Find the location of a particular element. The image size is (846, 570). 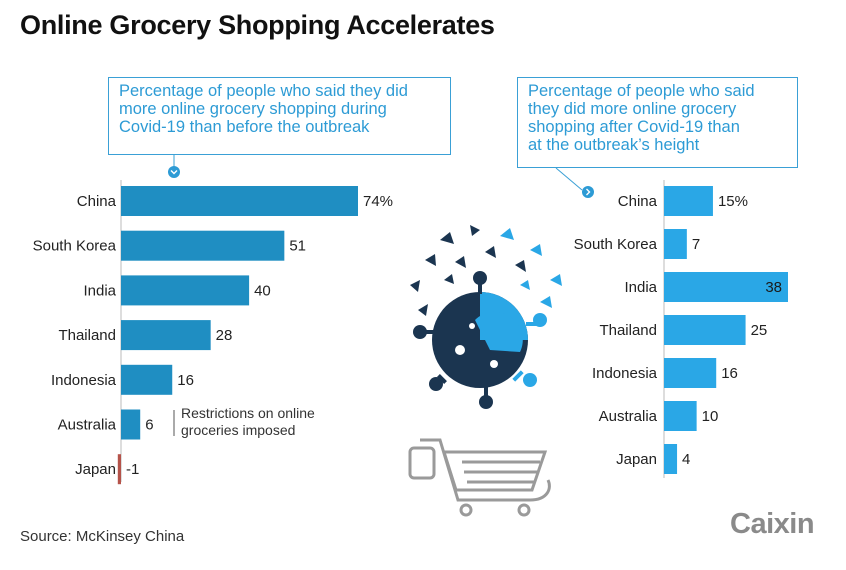

left-callout-line: more online grocery shopping during is located at coordinates (253, 109).